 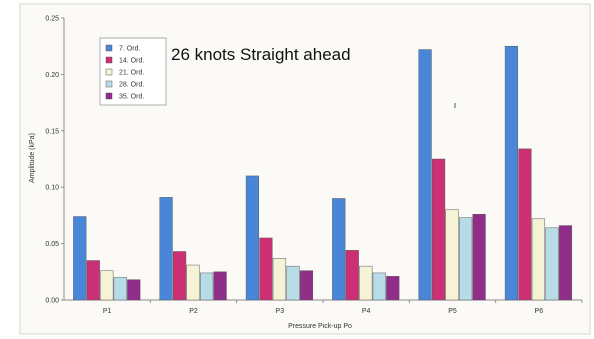 I want to click on bar-4-p4, so click(x=379, y=286).